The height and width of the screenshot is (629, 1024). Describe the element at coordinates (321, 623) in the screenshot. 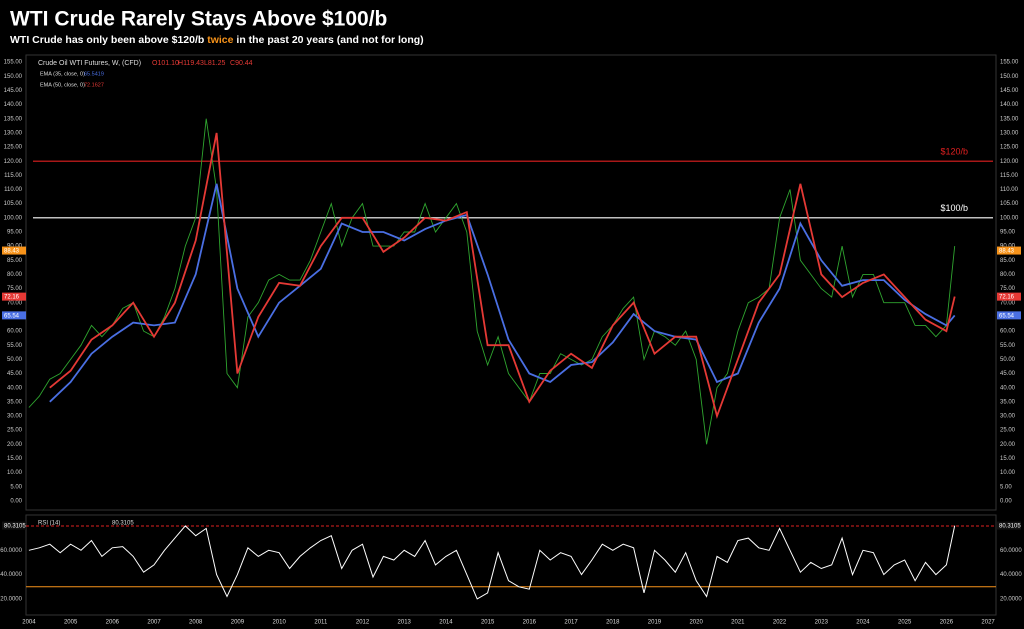

I see `x-tick-label: 2011` at that location.